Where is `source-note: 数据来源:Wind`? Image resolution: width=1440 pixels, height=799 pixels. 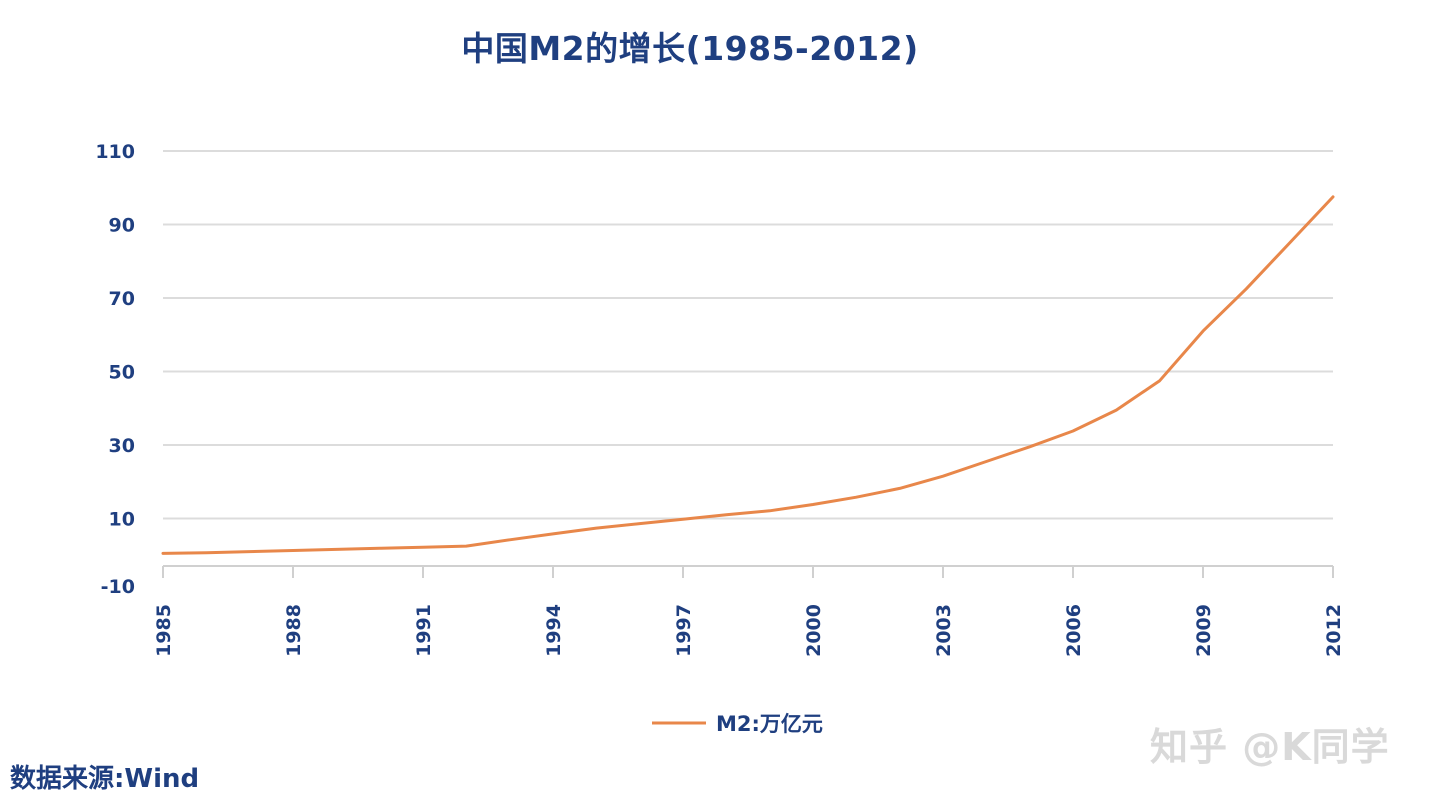 source-note: 数据来源:Wind is located at coordinates (105, 779).